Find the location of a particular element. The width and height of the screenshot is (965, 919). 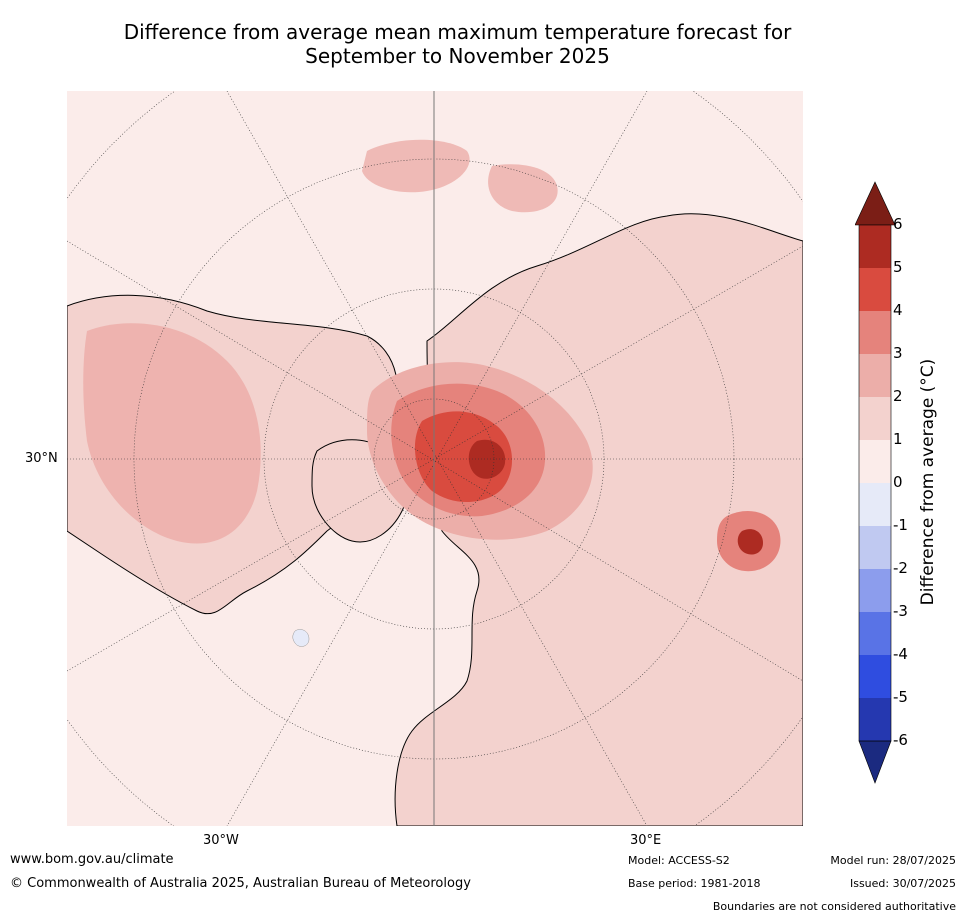

footer-issued: Issued: 30/07/2025 is located at coordinates (902, 883).